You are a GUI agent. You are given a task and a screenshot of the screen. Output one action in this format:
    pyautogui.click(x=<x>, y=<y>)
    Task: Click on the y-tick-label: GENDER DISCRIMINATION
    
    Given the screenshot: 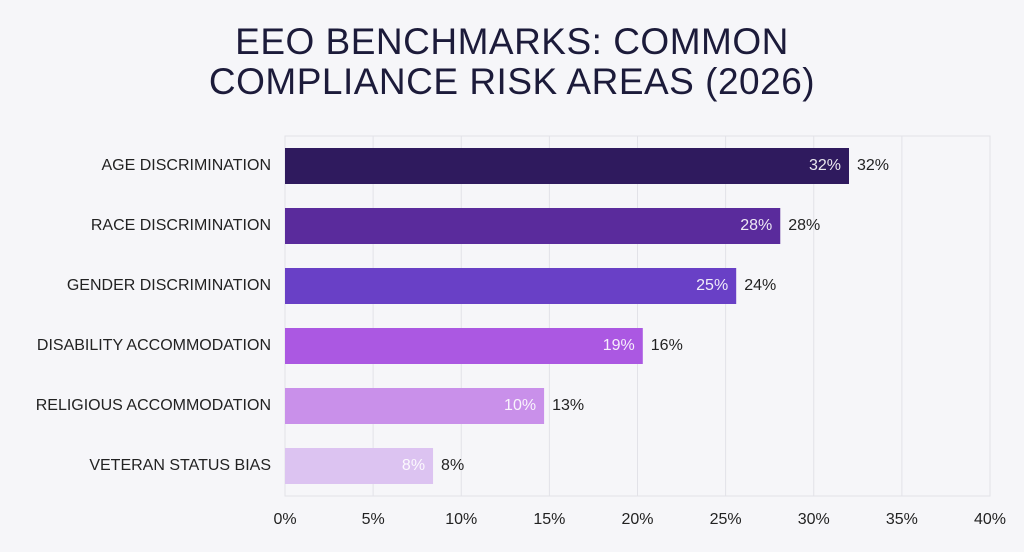 What is the action you would take?
    pyautogui.click(x=169, y=285)
    